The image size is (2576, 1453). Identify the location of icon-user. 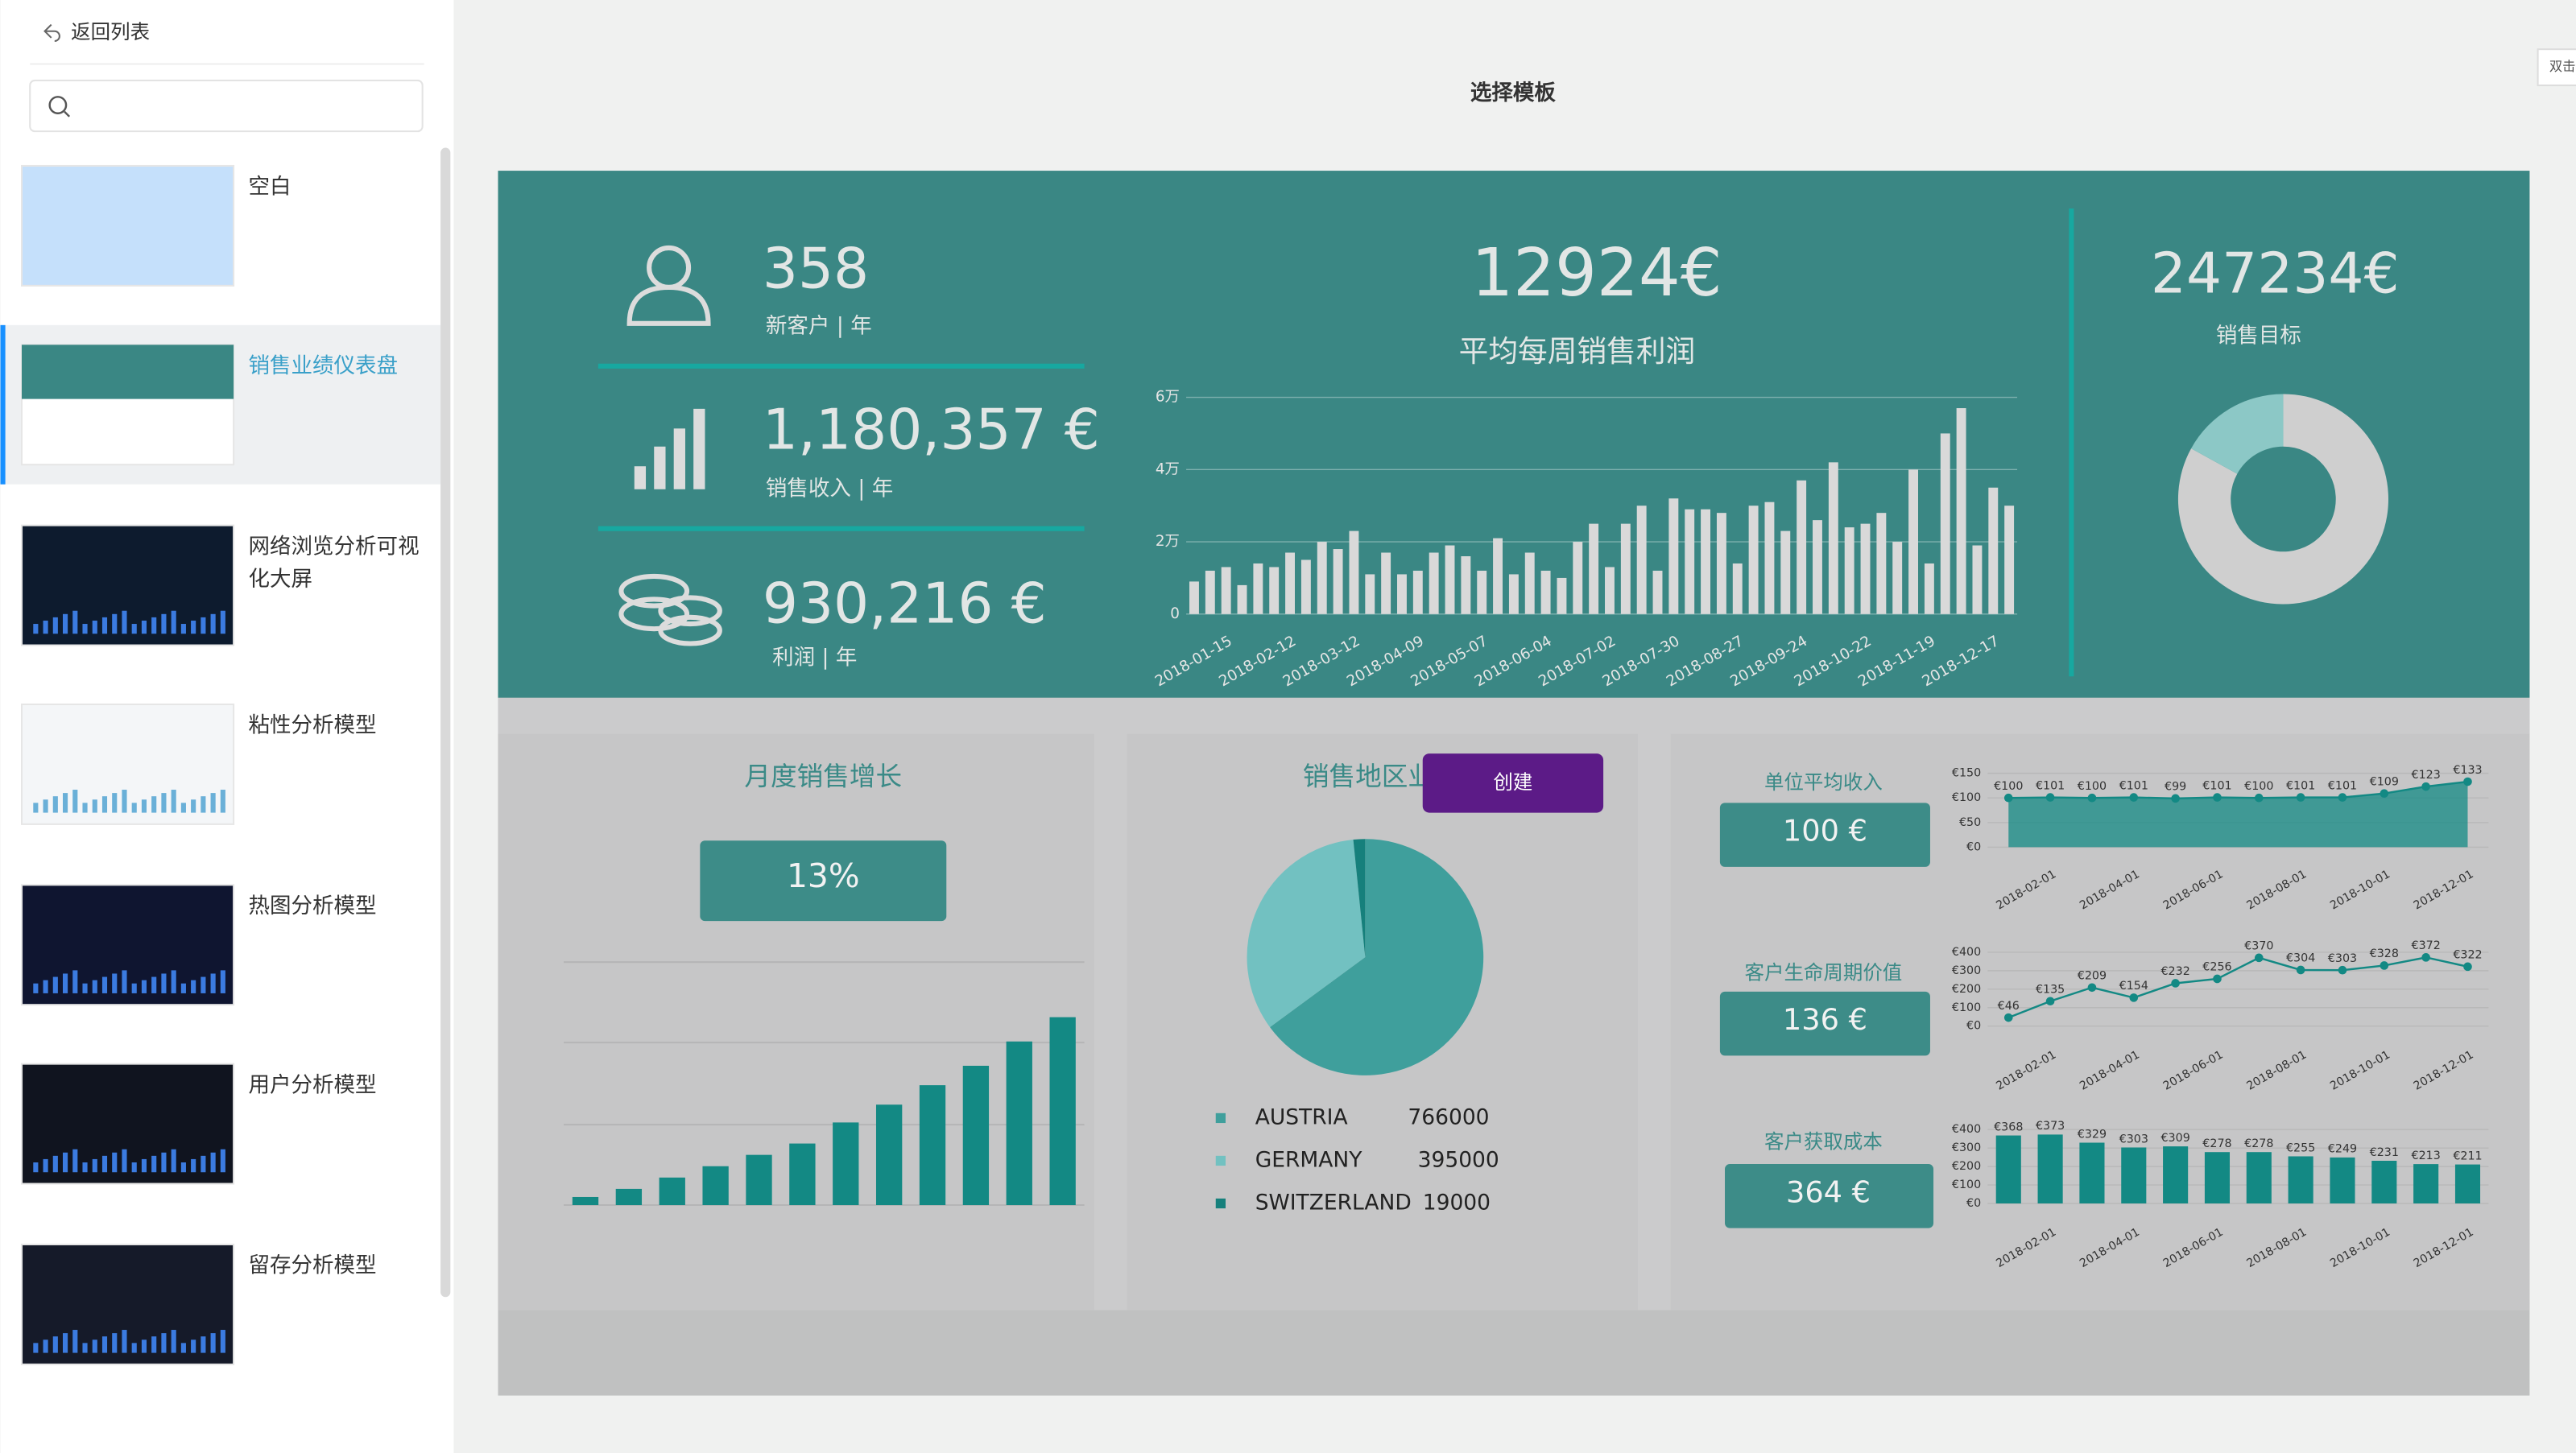
(669, 286).